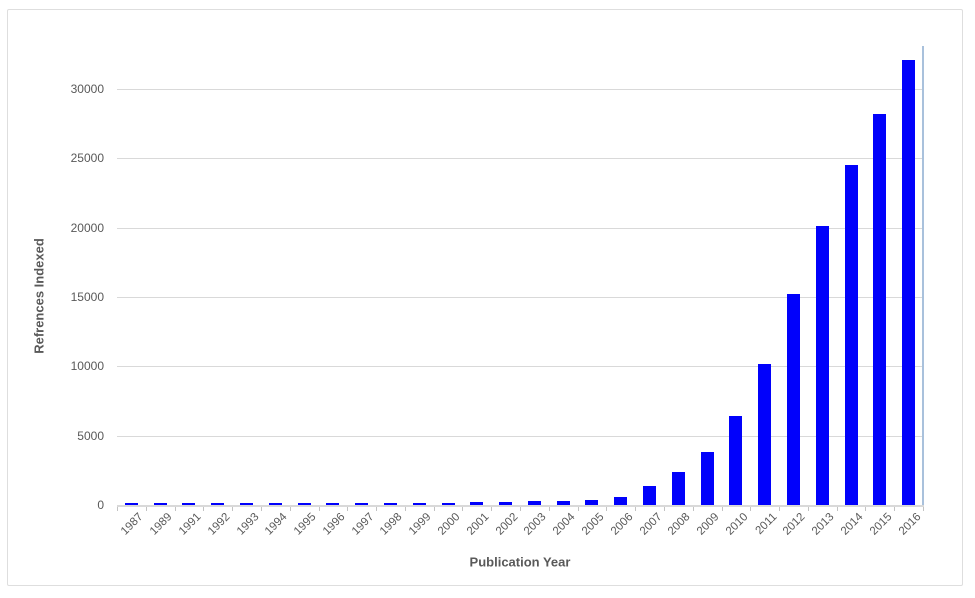  What do you see at coordinates (520, 562) in the screenshot?
I see `x-axis-title: Publication Year` at bounding box center [520, 562].